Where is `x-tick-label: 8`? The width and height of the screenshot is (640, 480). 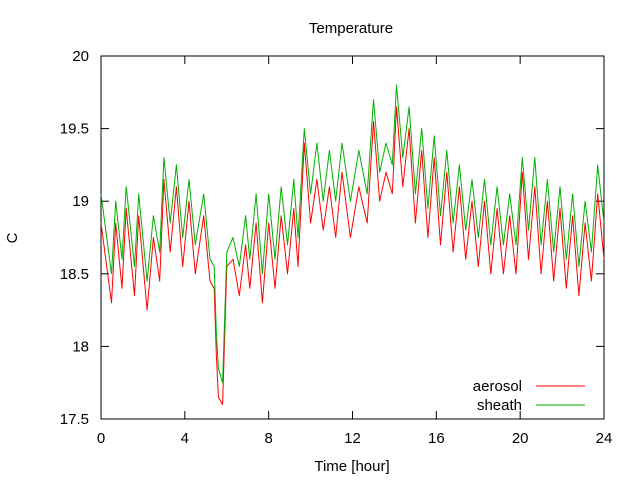 x-tick-label: 8 is located at coordinates (268, 438).